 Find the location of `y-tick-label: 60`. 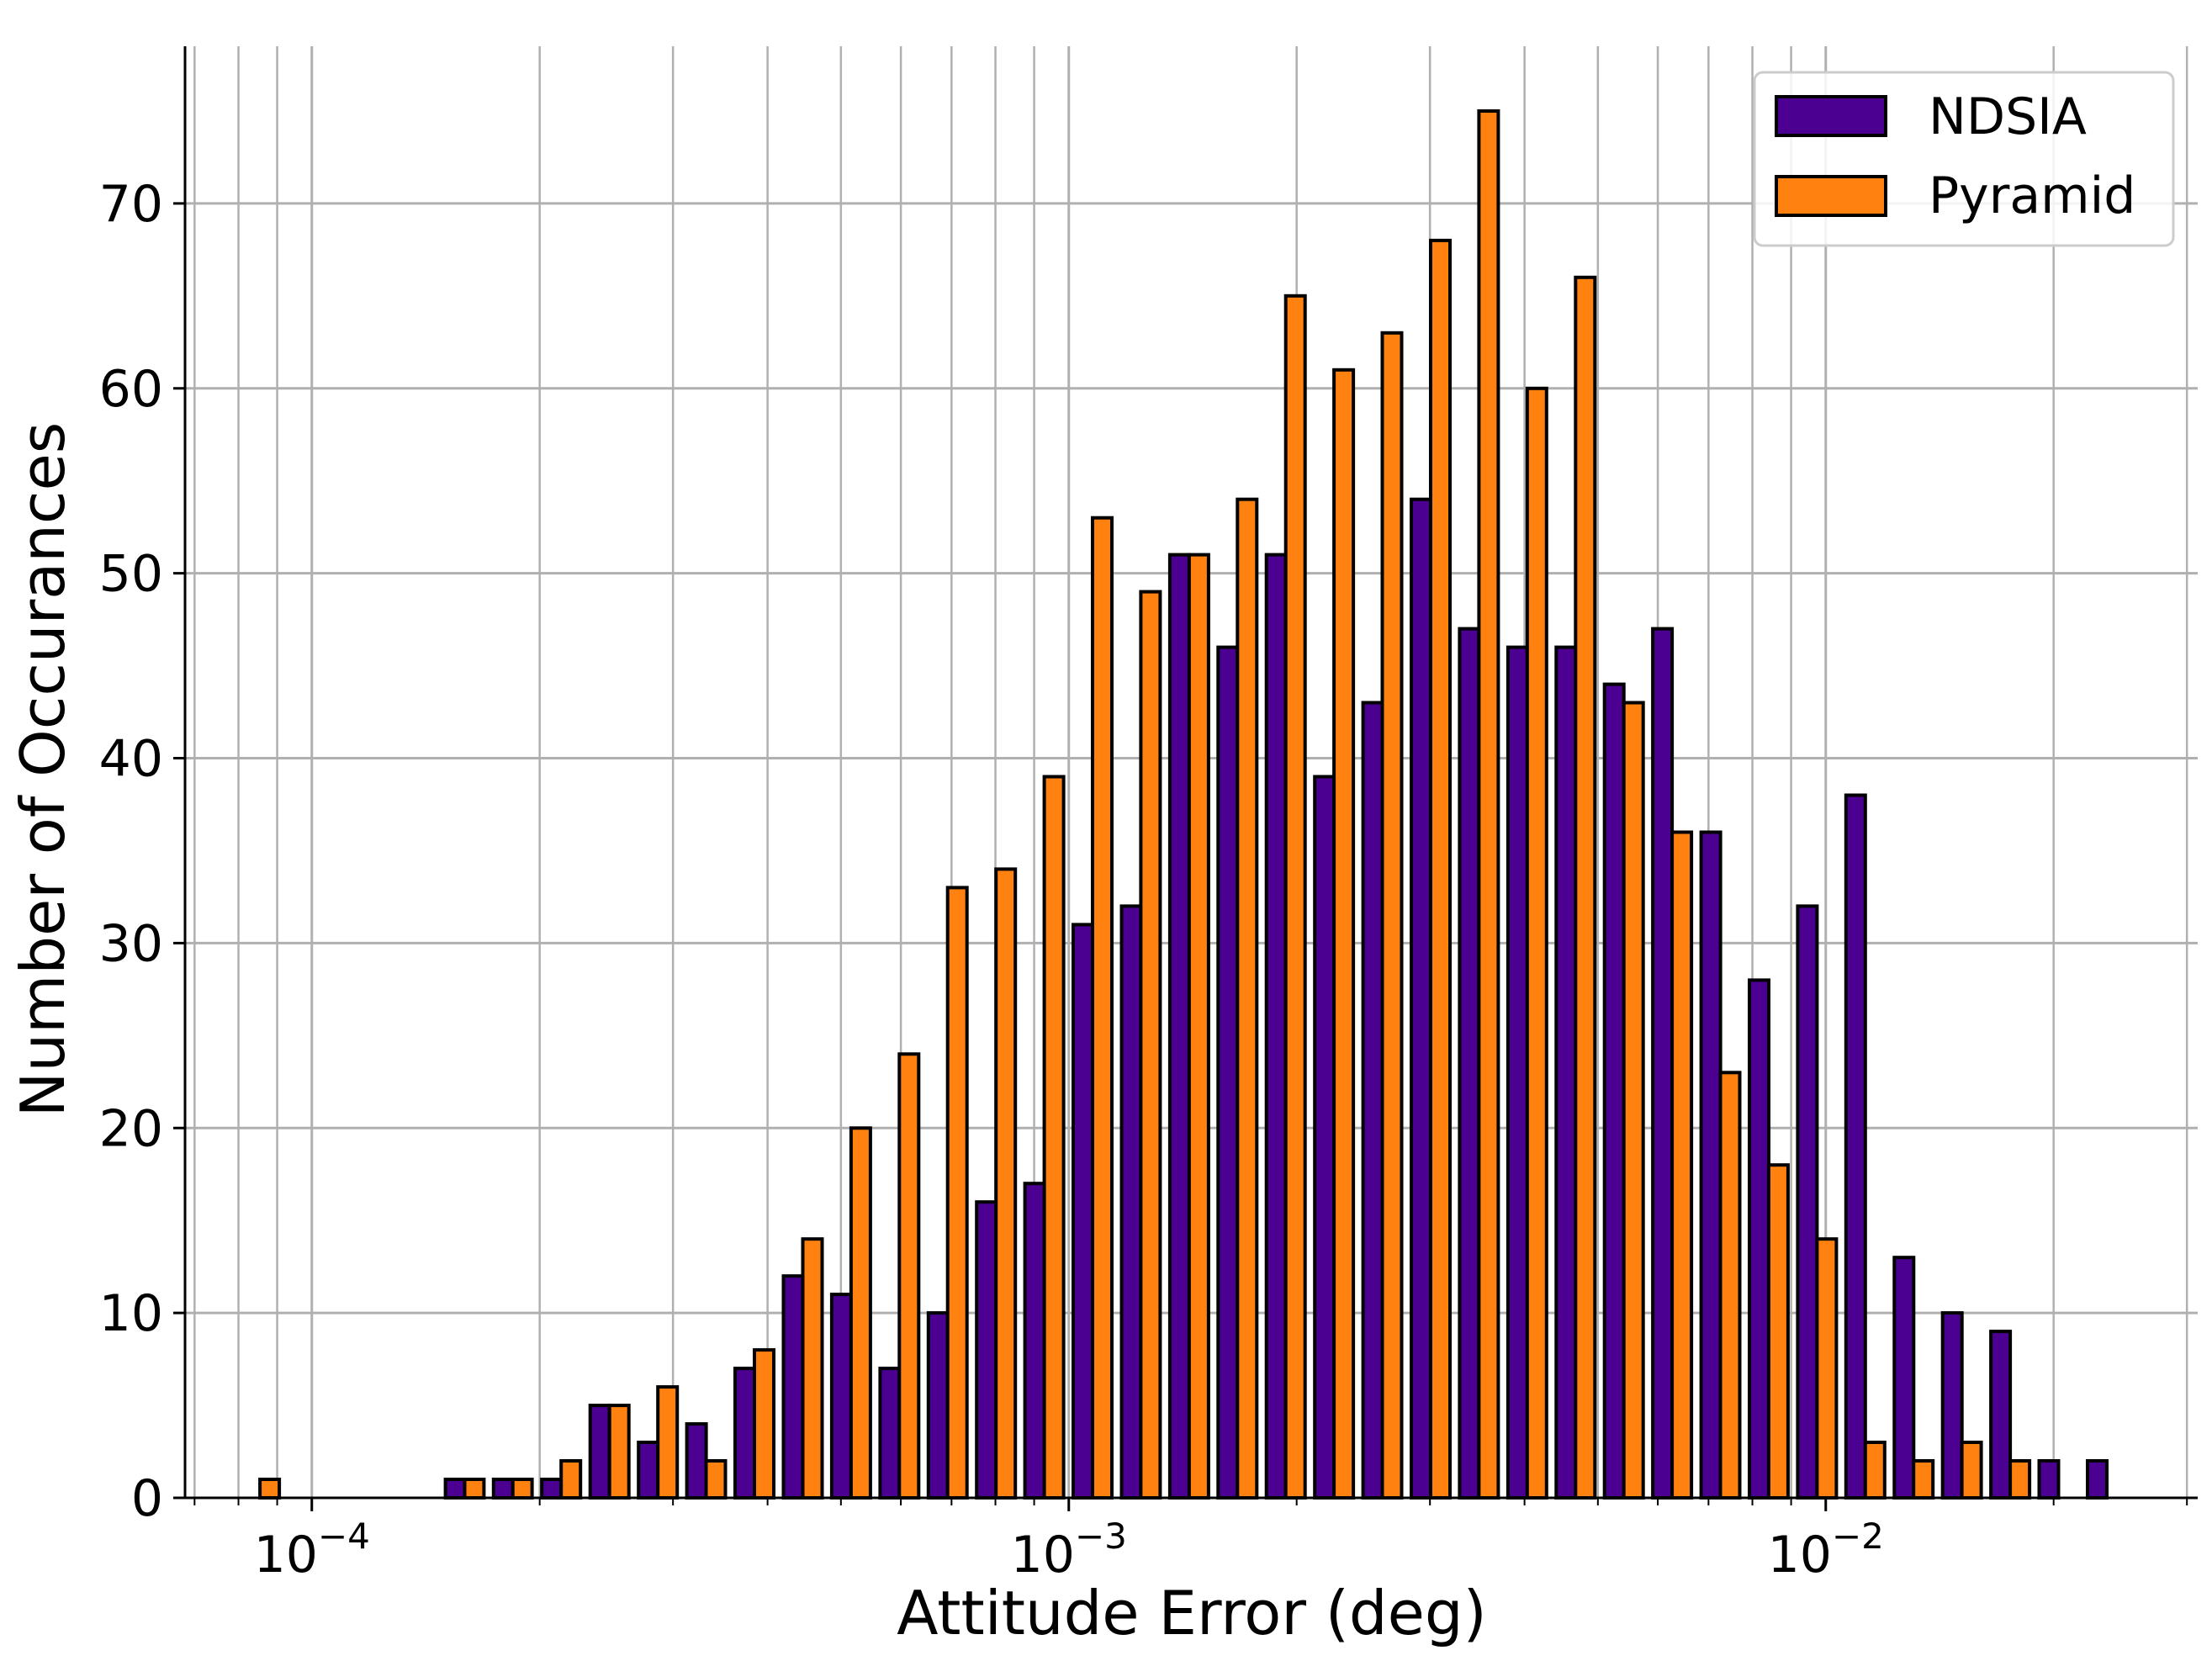

y-tick-label: 60 is located at coordinates (131, 390).